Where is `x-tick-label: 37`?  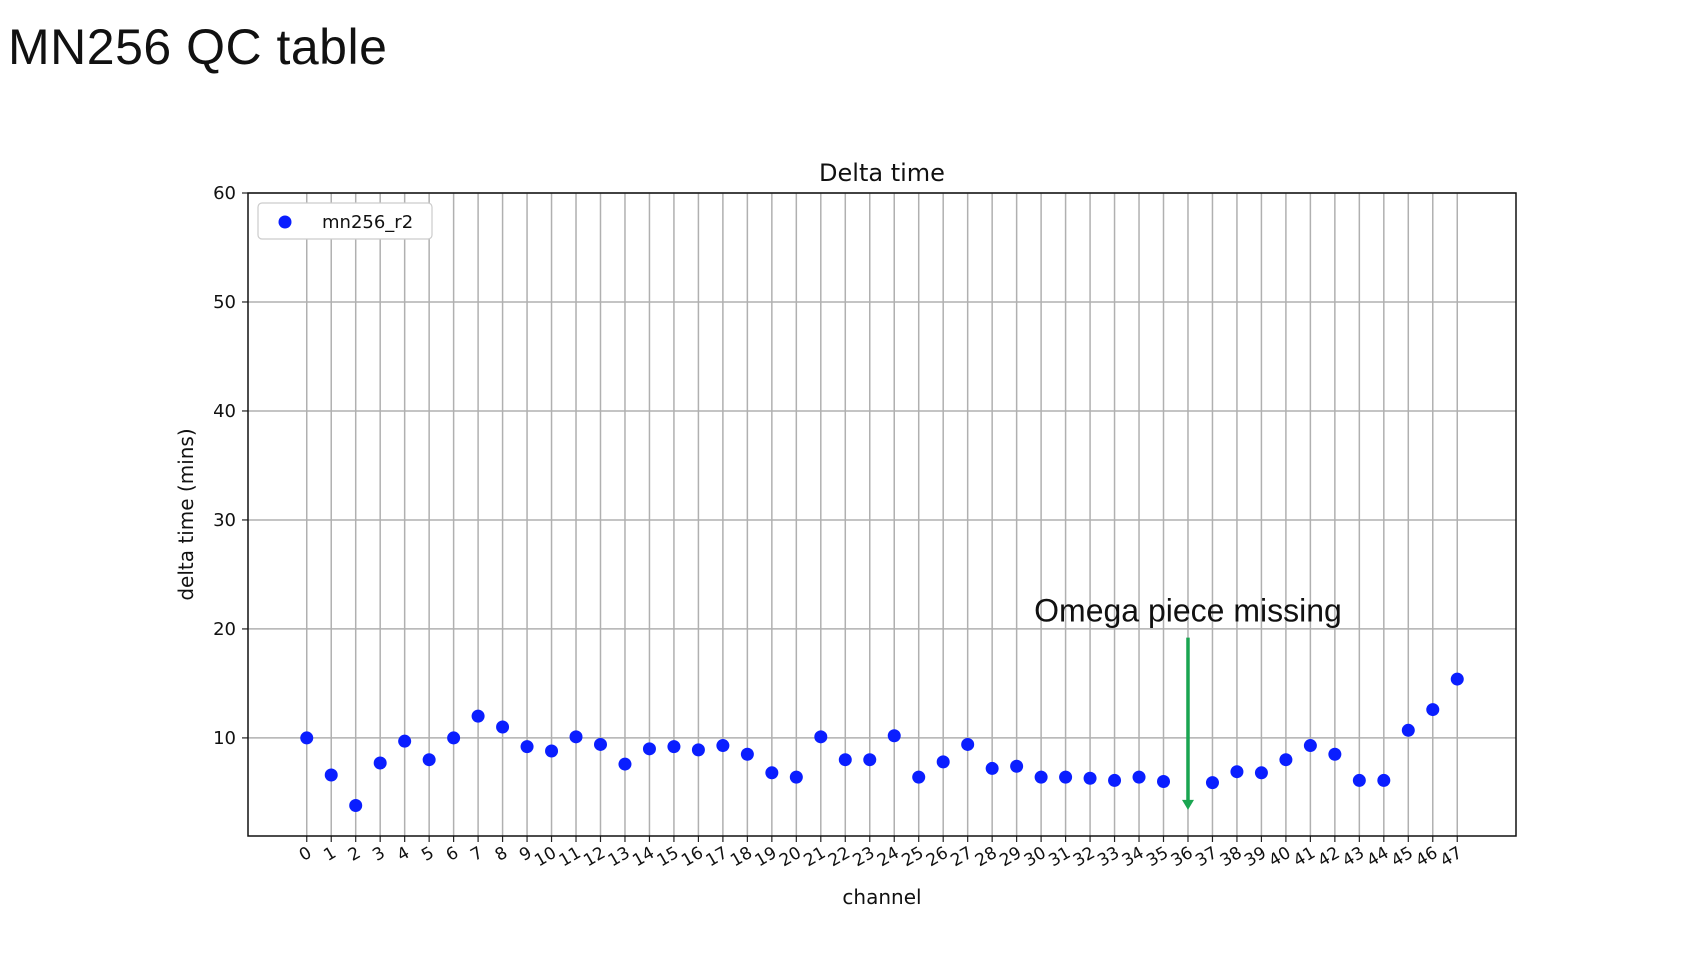
x-tick-label: 37 is located at coordinates (1206, 857).